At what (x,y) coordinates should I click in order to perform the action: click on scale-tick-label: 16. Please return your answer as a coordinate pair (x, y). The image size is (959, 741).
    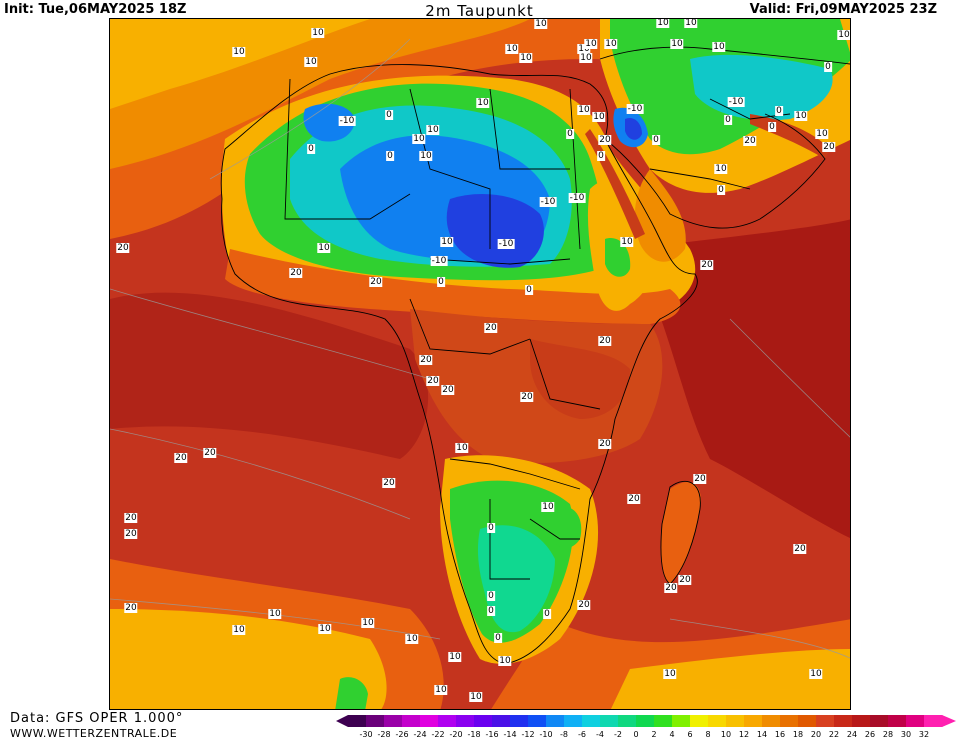
    Looking at the image, I should click on (780, 734).